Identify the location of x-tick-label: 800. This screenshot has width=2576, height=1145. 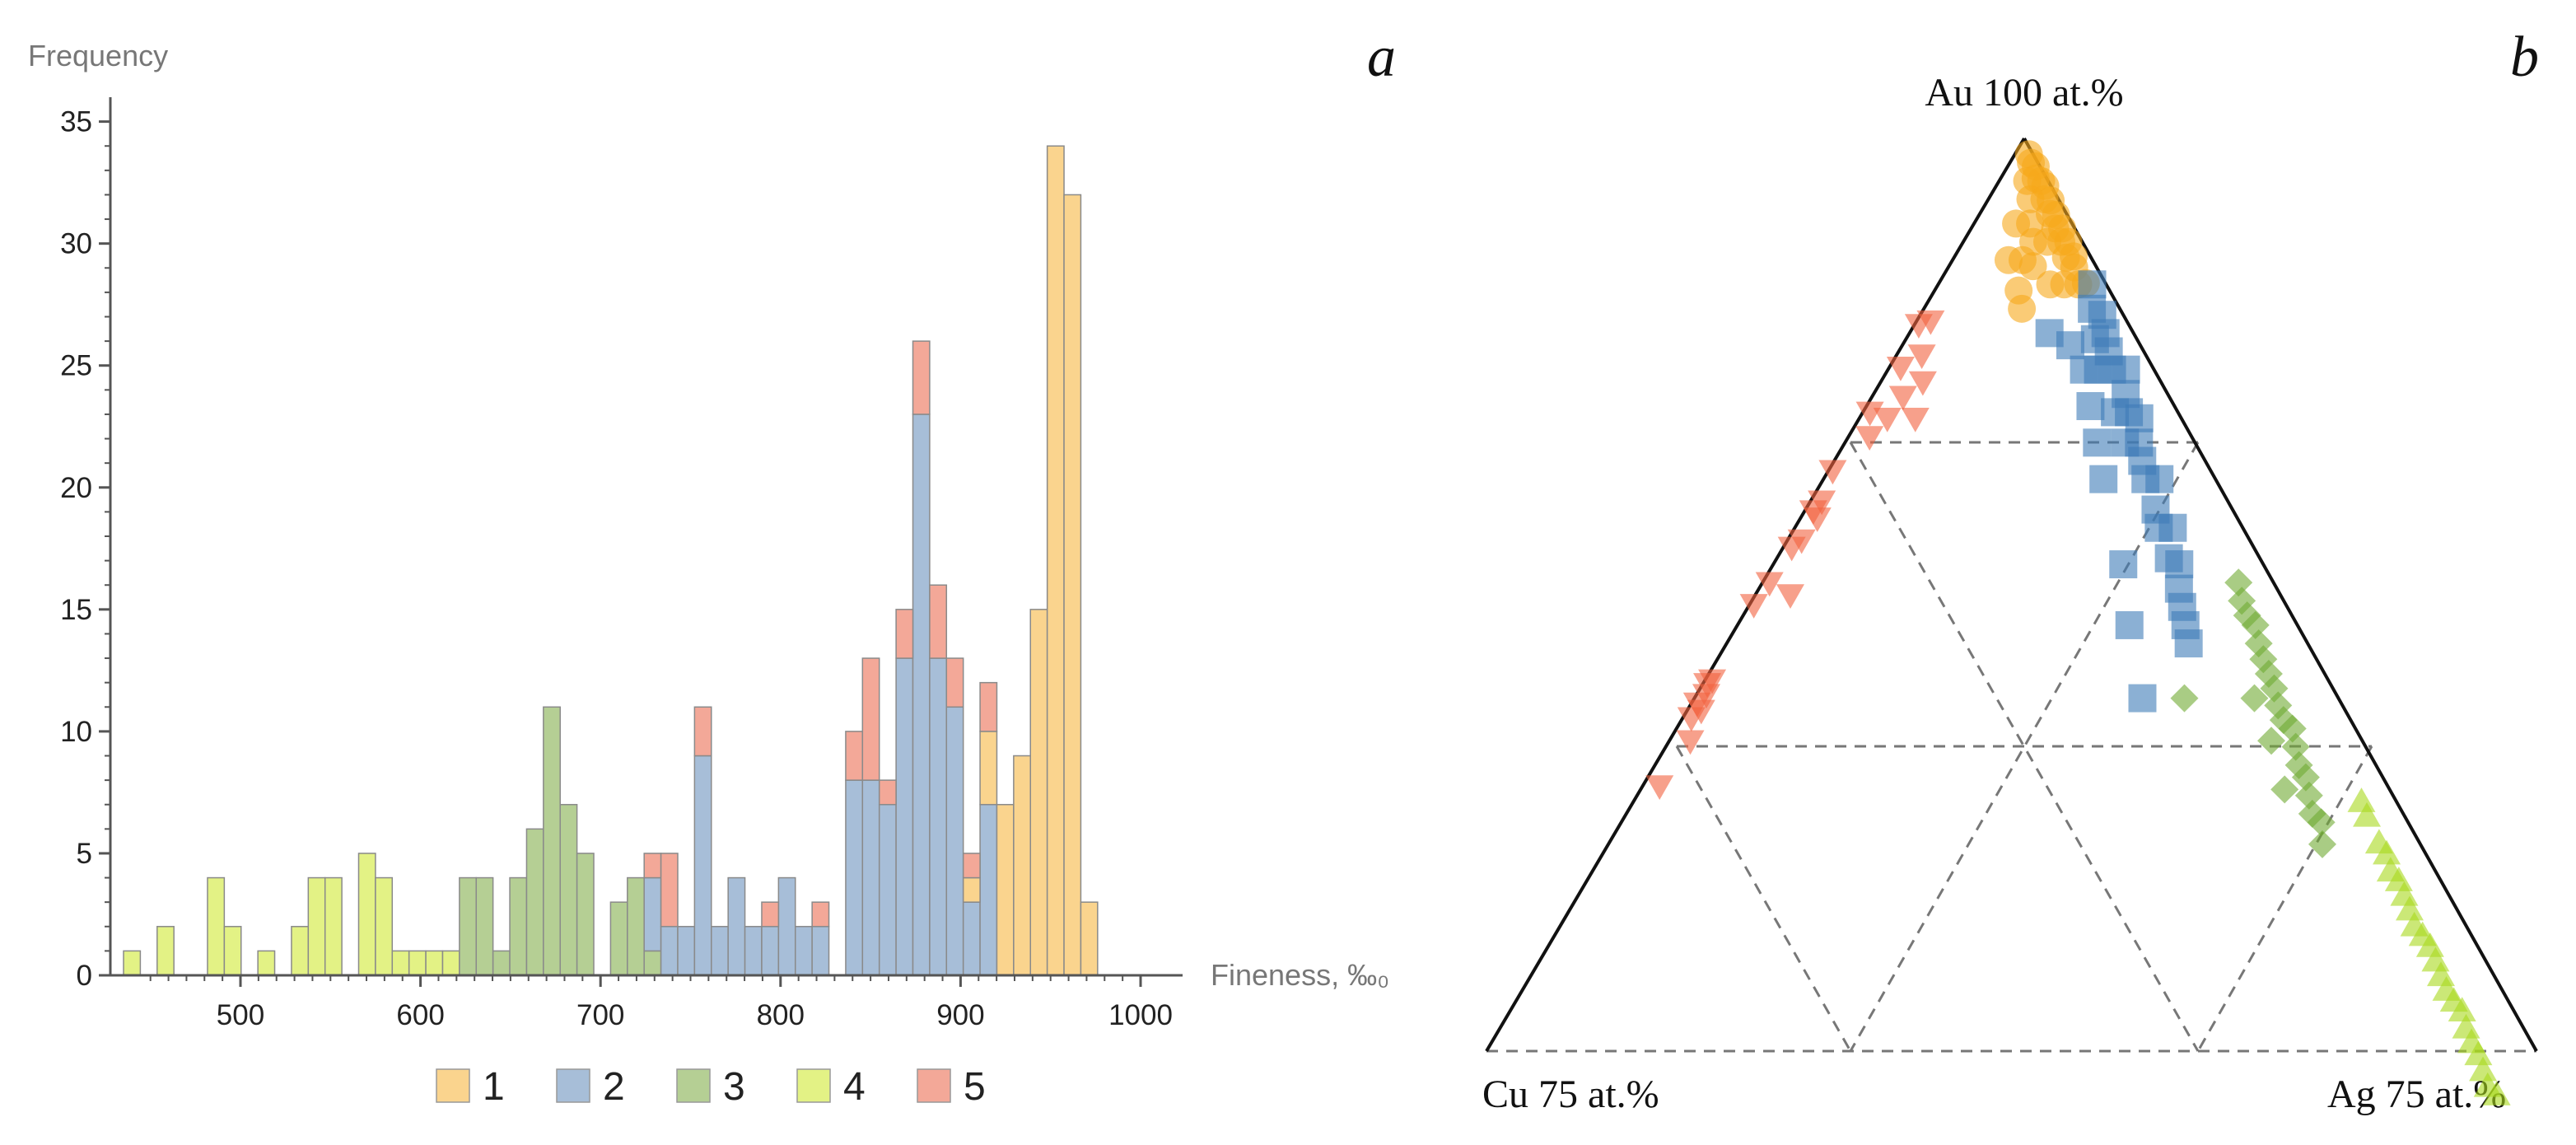
(781, 1015).